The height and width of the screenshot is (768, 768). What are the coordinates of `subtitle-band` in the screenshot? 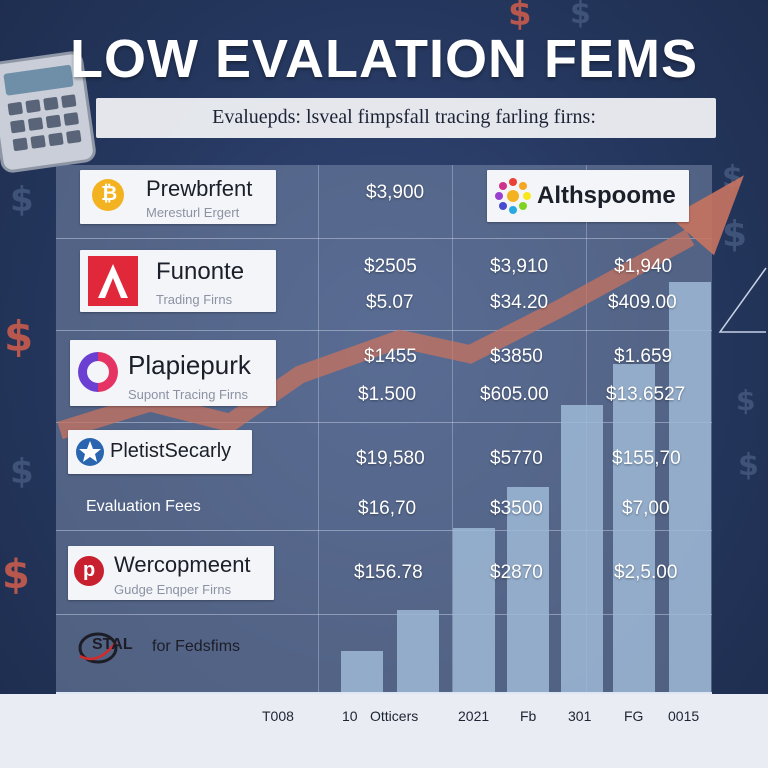 It's located at (406, 118).